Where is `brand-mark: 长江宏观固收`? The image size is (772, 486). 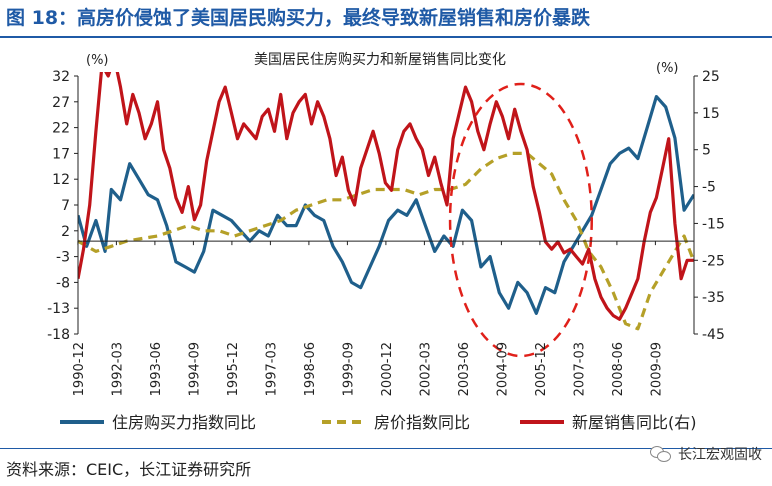
brand-mark: 长江宏观固收 is located at coordinates (706, 454).